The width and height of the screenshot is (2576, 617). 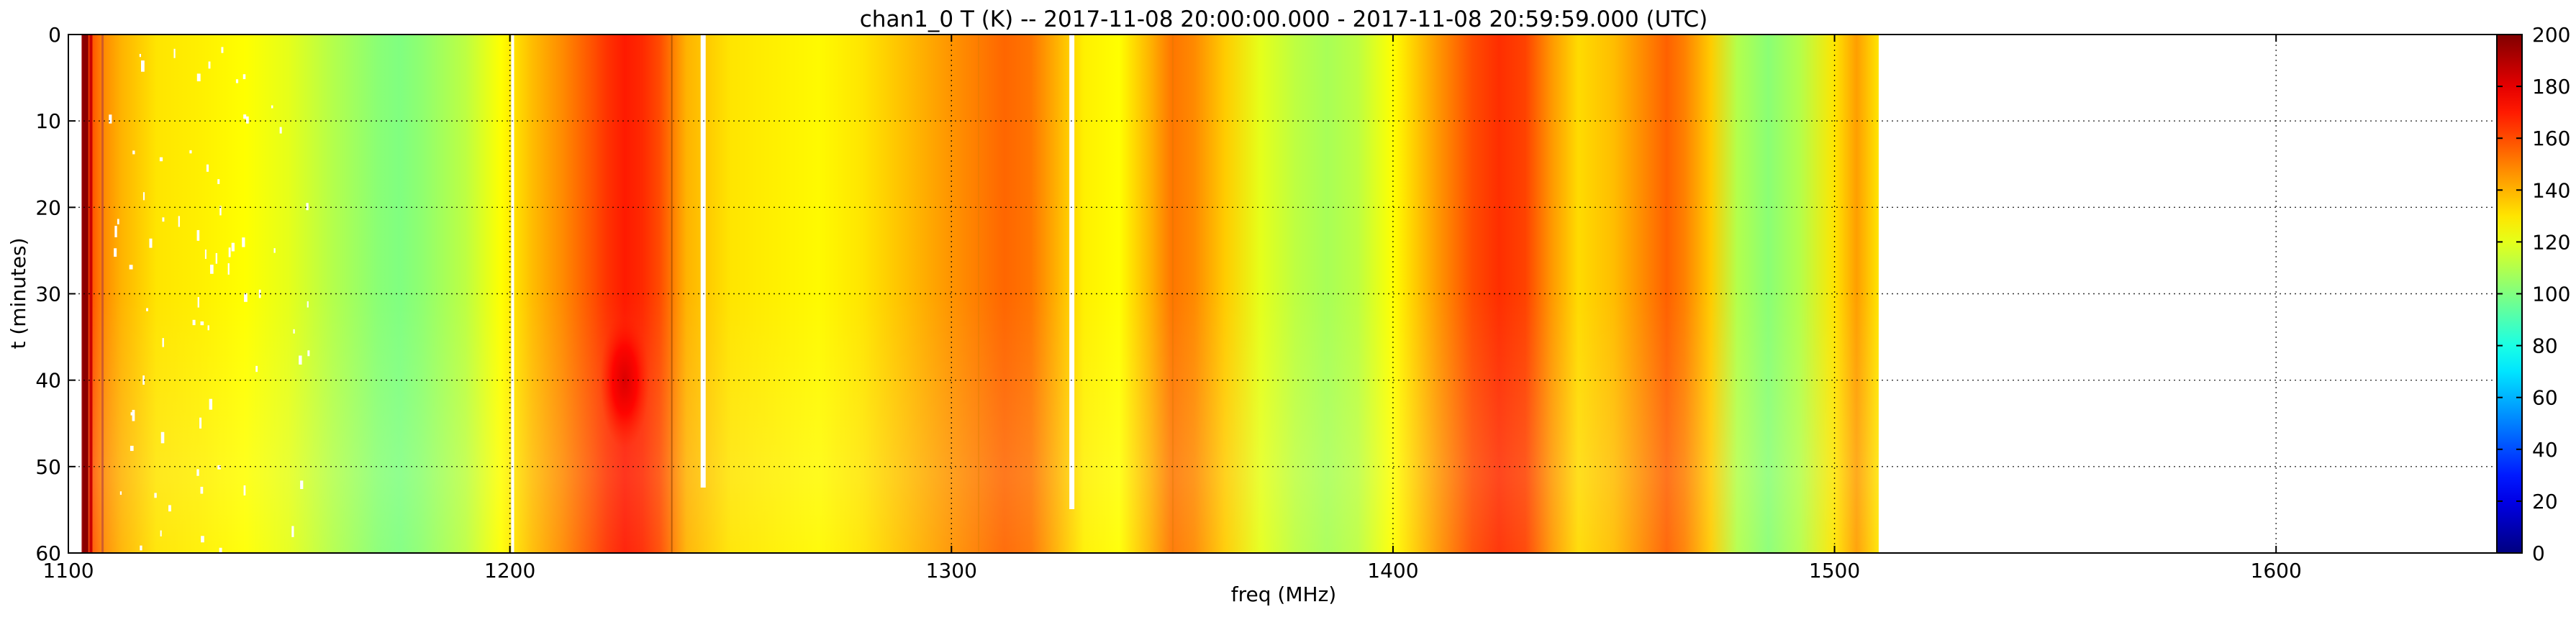 What do you see at coordinates (625, 380) in the screenshot?
I see `hot-spot` at bounding box center [625, 380].